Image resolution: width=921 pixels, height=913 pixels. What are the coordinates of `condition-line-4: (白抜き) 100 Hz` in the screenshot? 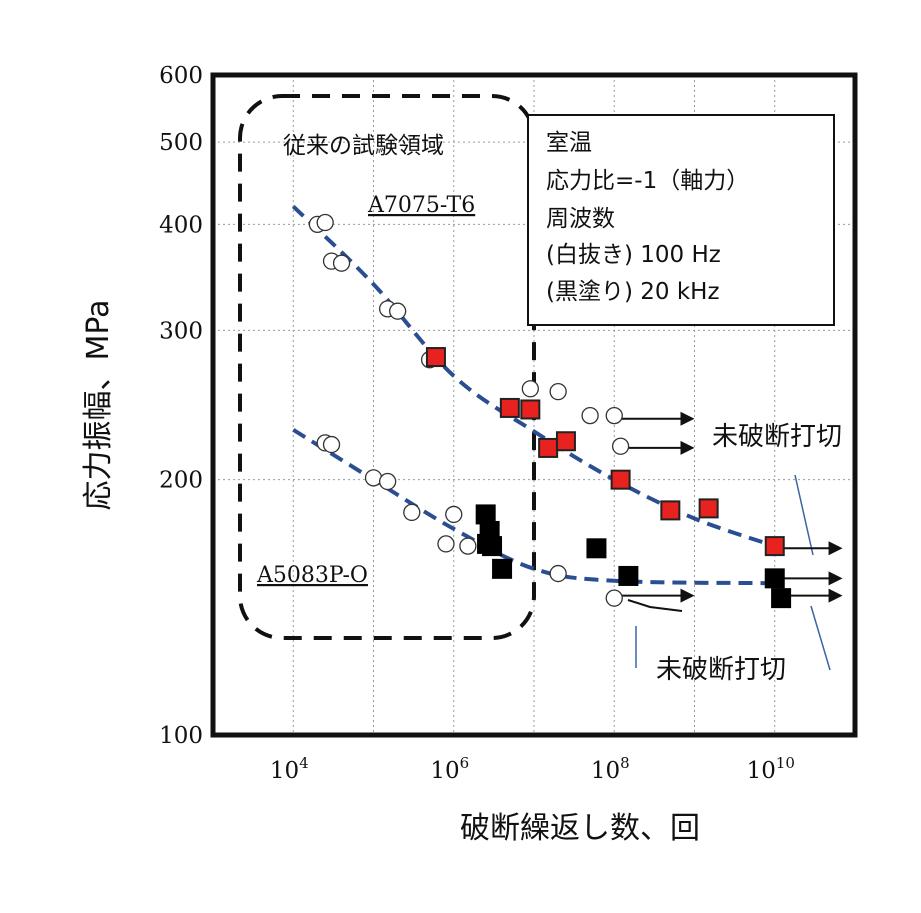 It's located at (633, 255).